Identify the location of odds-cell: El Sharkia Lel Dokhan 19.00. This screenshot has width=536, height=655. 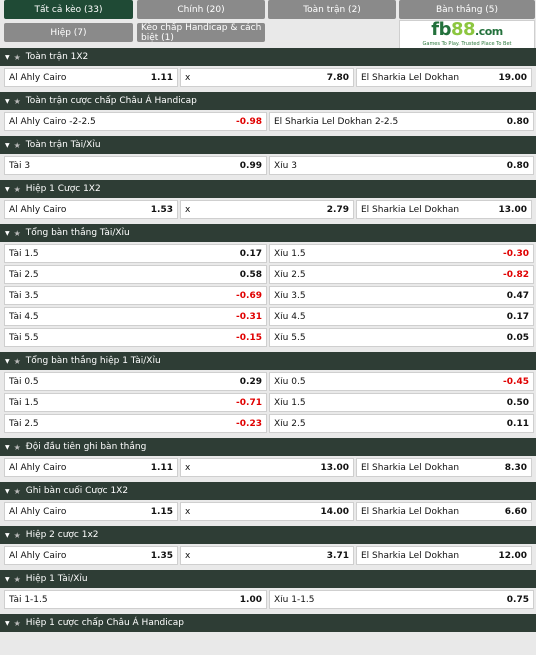
(444, 77).